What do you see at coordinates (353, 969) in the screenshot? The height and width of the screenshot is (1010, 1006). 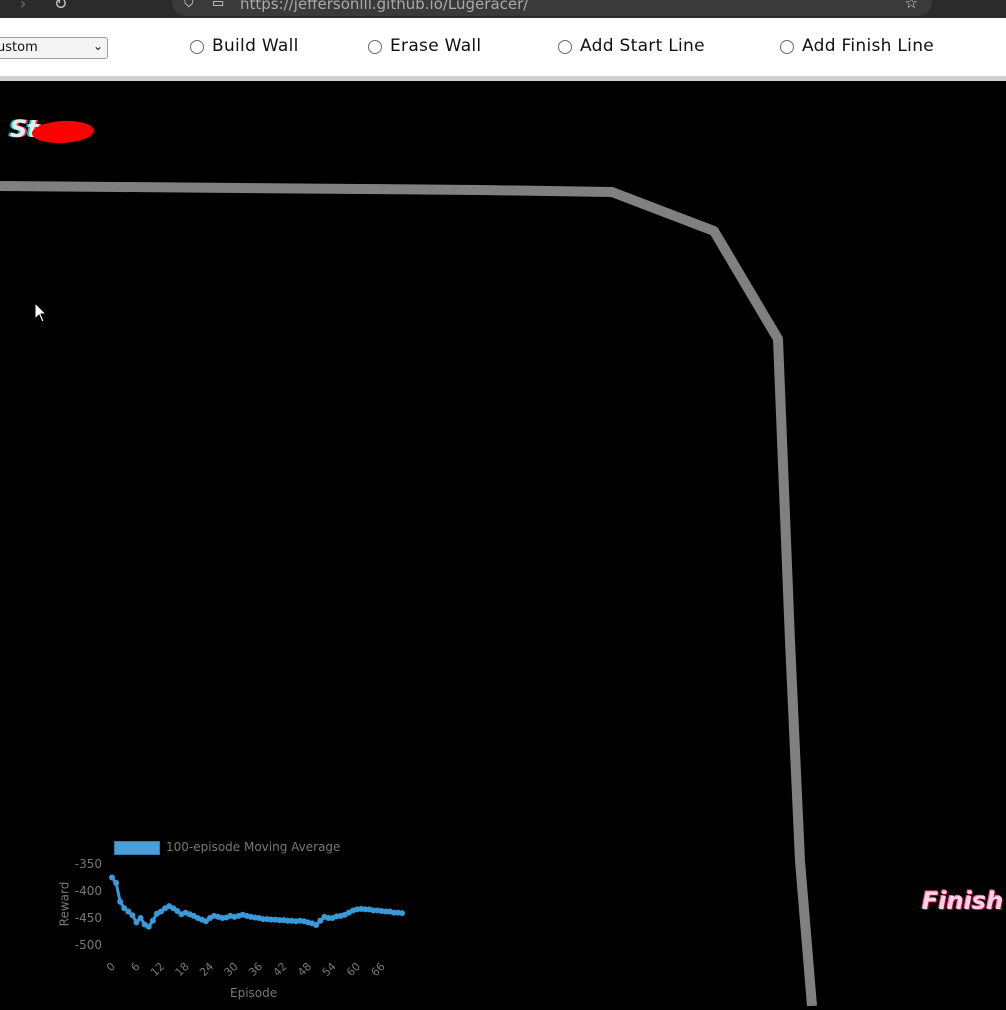 I see `x-tick-label: 60` at bounding box center [353, 969].